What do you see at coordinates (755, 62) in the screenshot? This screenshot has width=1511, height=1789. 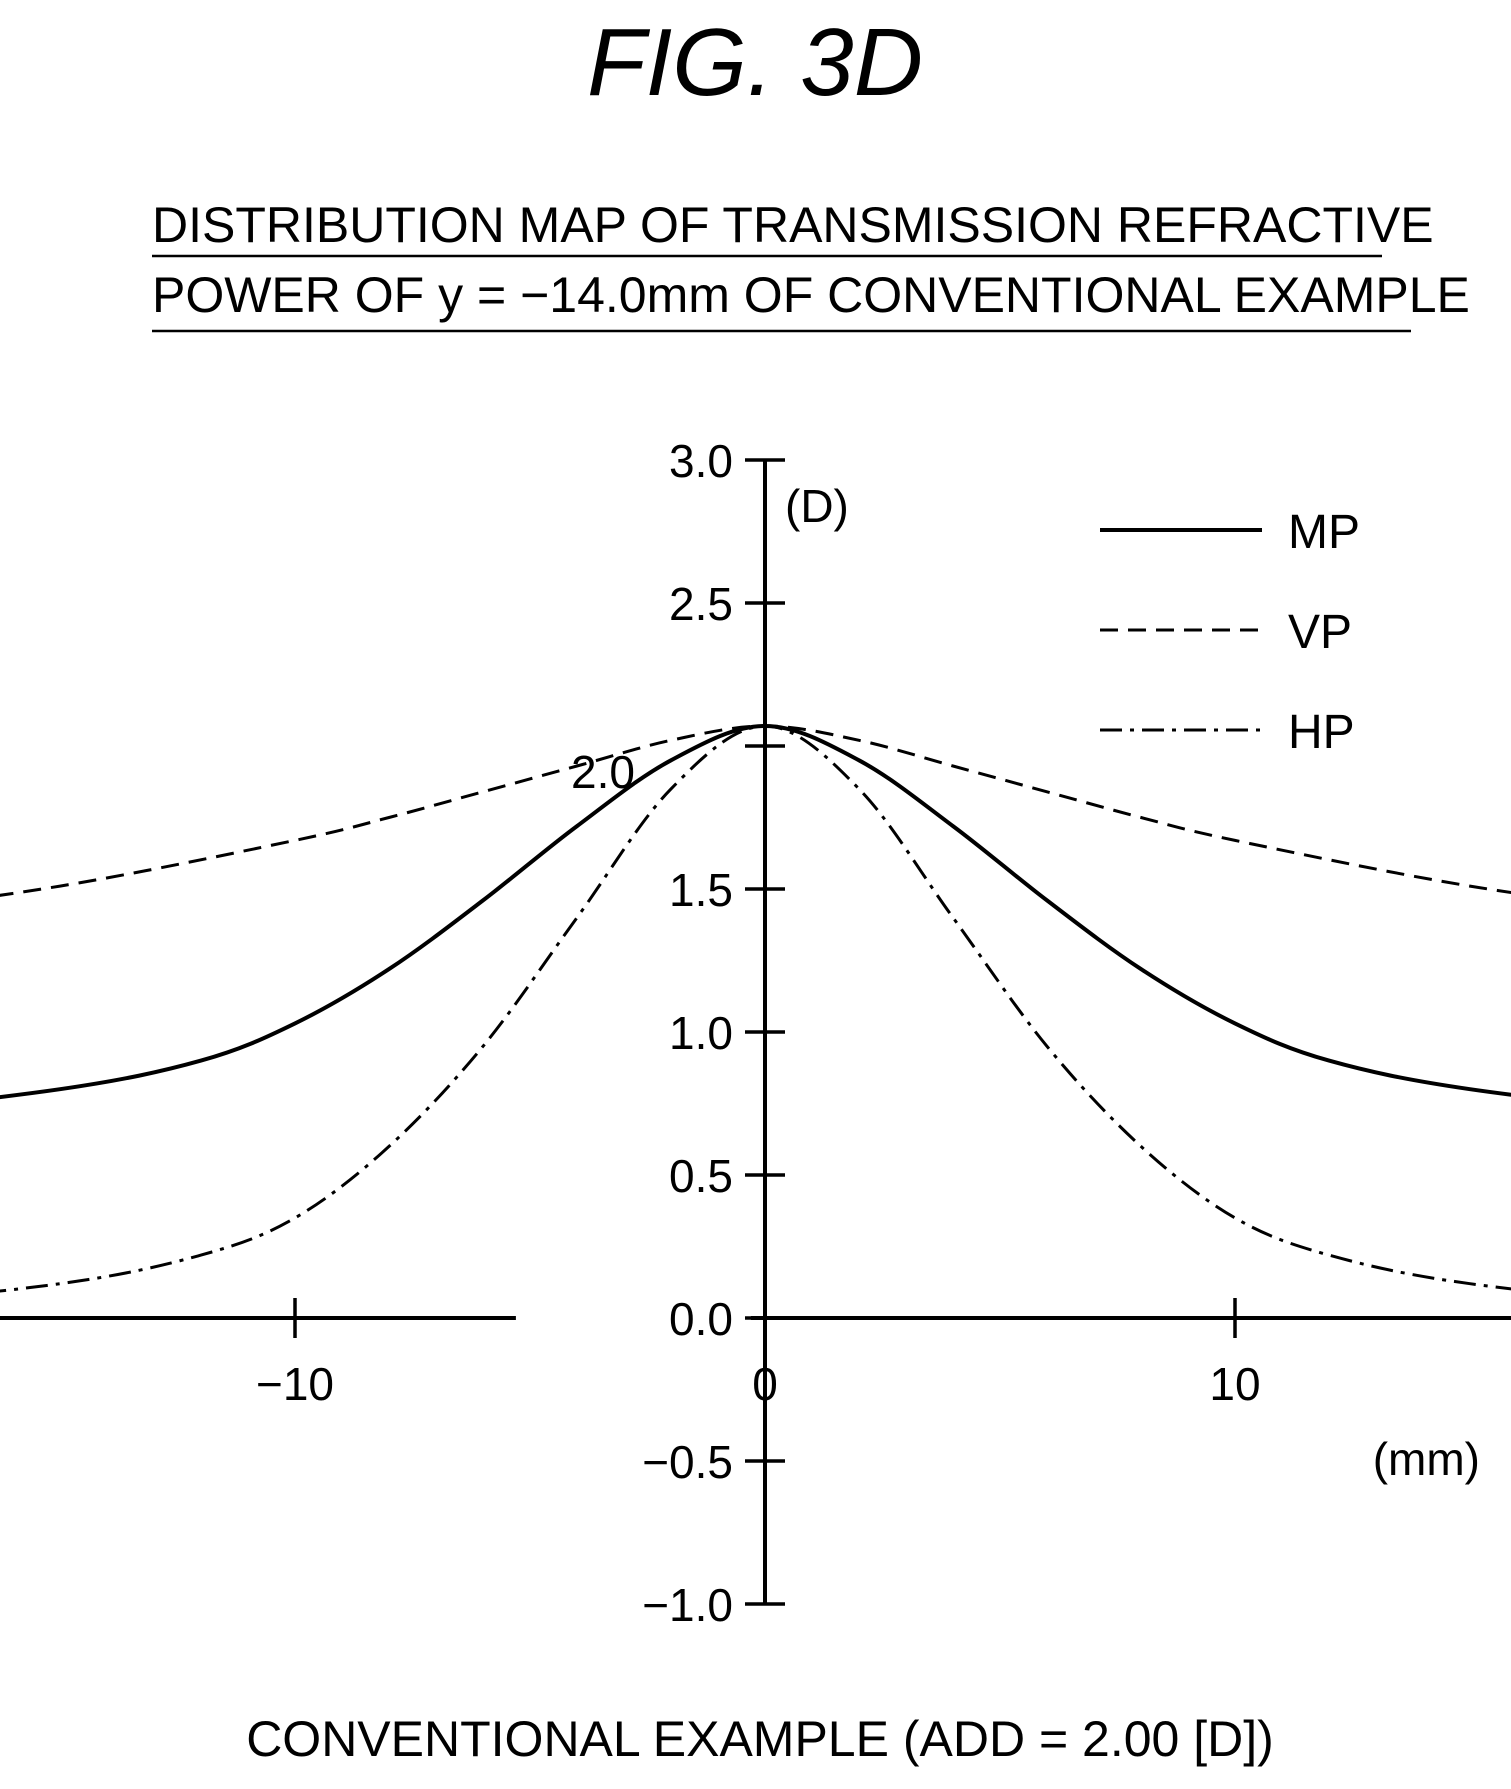 I see `figure-label: FIG. 3D` at bounding box center [755, 62].